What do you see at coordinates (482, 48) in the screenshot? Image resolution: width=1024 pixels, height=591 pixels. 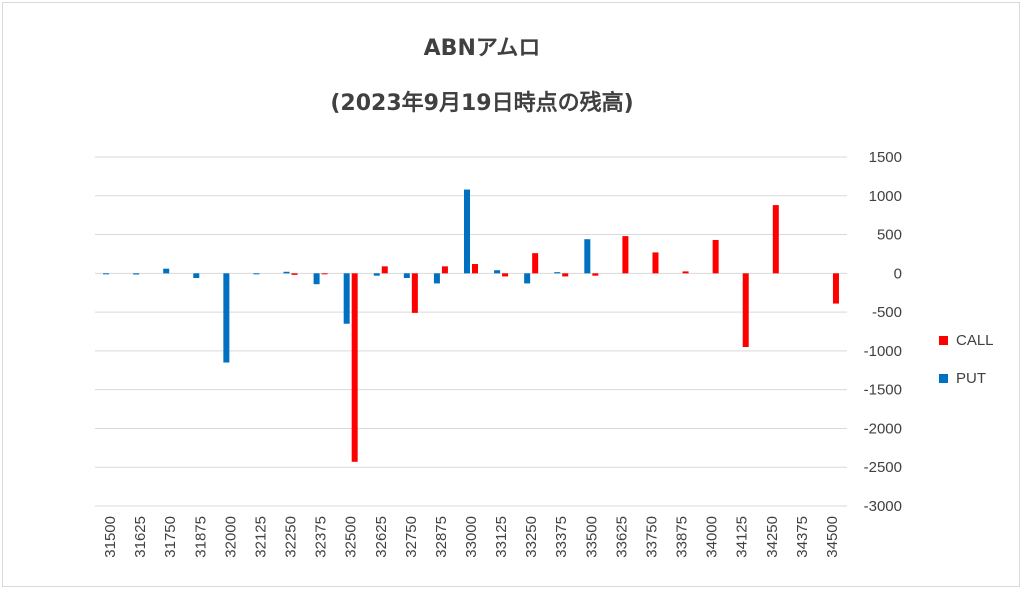 I see `chart-title: ABNアムロ` at bounding box center [482, 48].